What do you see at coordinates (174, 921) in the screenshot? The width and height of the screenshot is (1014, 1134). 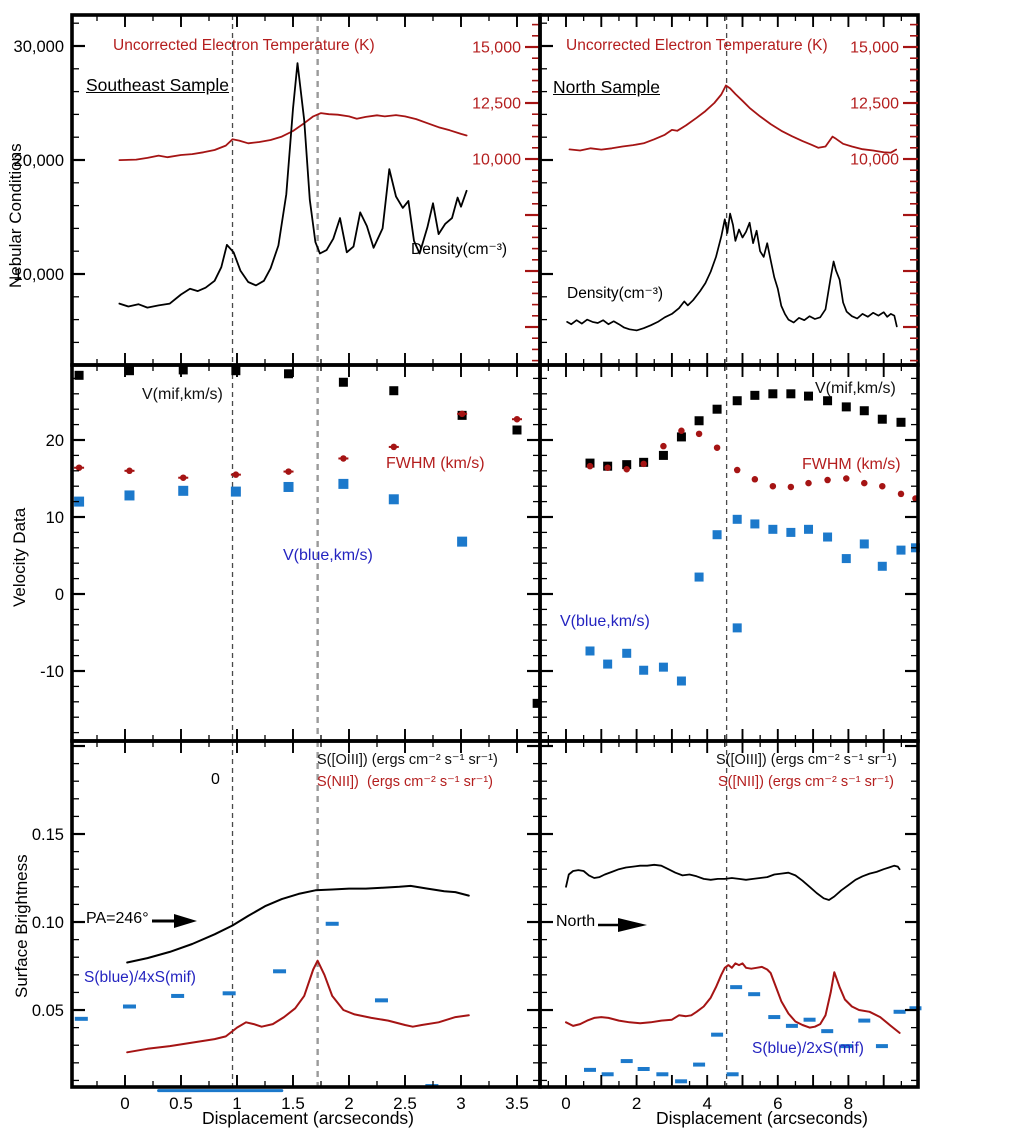 I see `pa-arrow-icon` at bounding box center [174, 921].